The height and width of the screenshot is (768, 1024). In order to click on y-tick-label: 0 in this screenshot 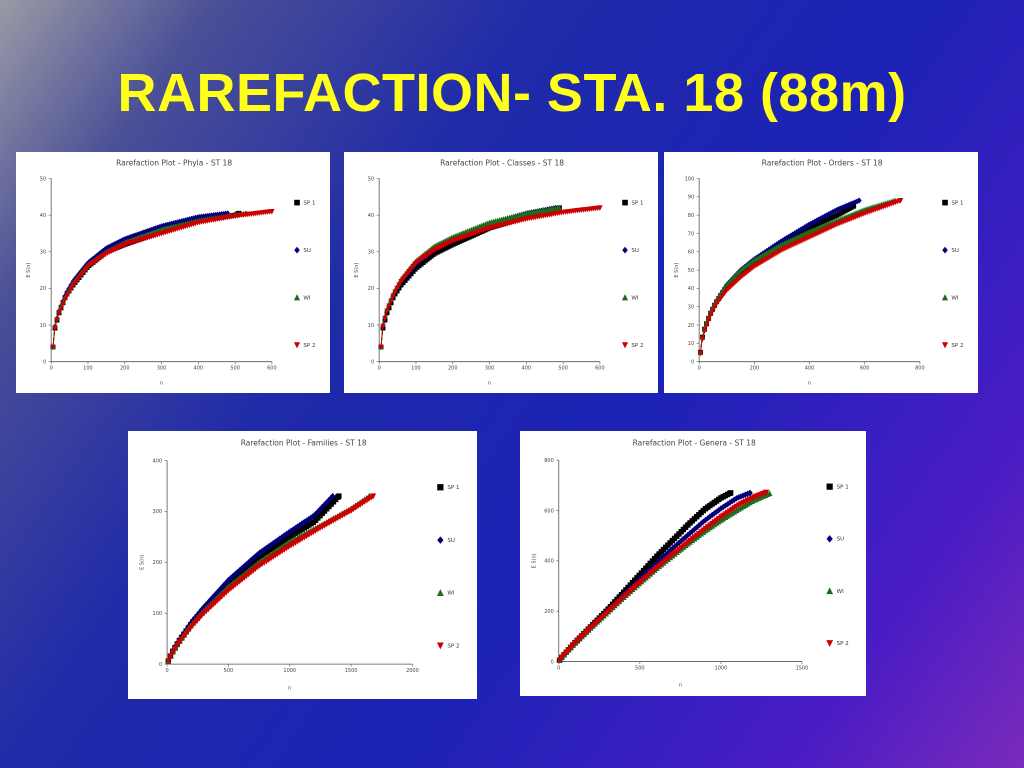, I will do `click(552, 662)`.